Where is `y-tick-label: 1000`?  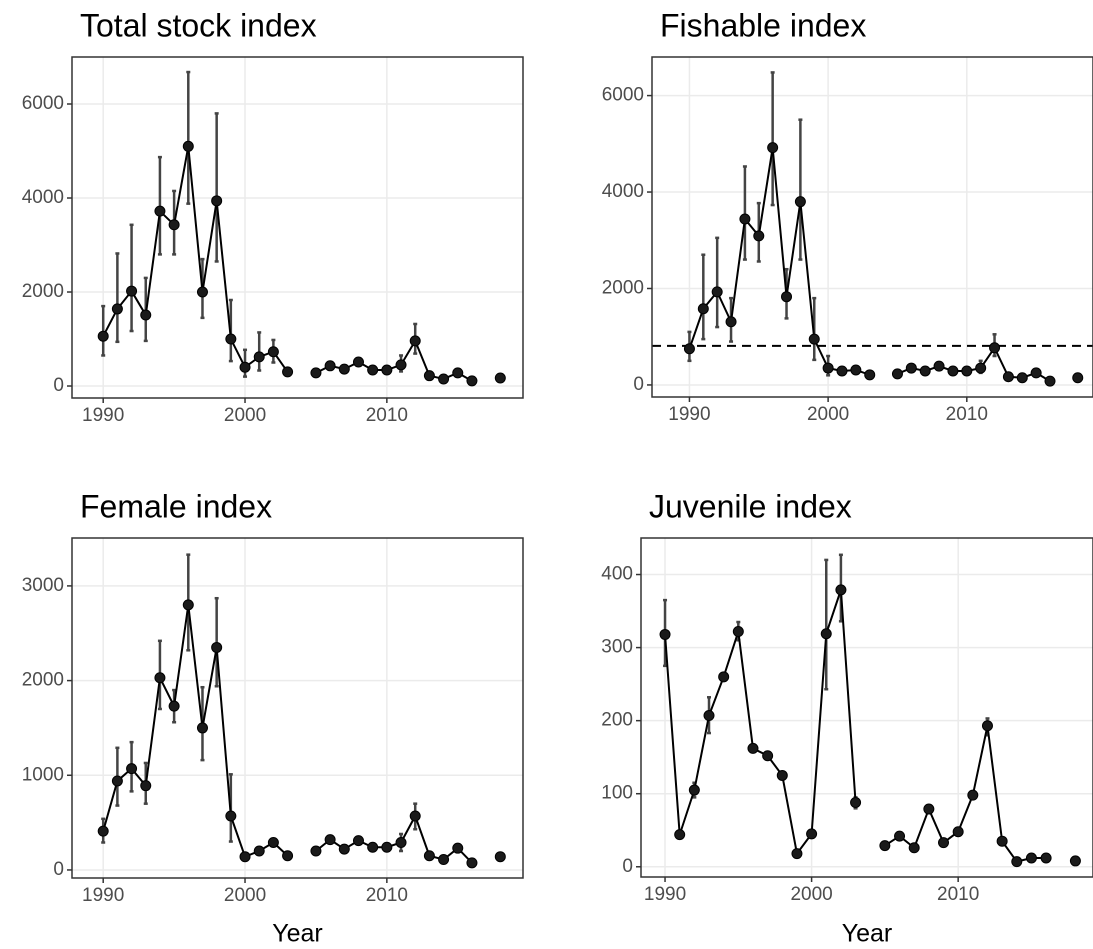
y-tick-label: 1000 is located at coordinates (43, 774).